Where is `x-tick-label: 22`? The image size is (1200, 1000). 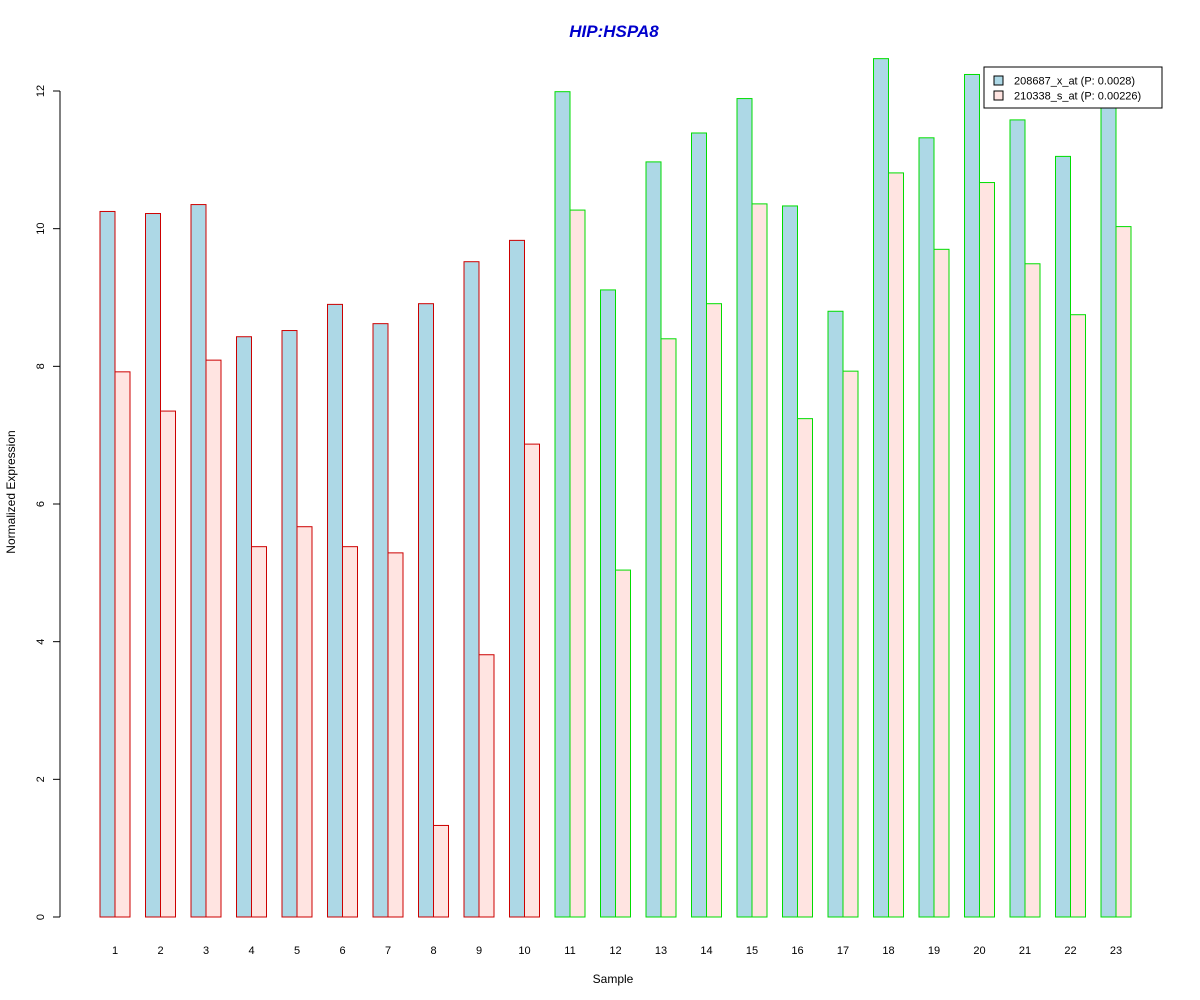
x-tick-label: 22 is located at coordinates (1070, 951).